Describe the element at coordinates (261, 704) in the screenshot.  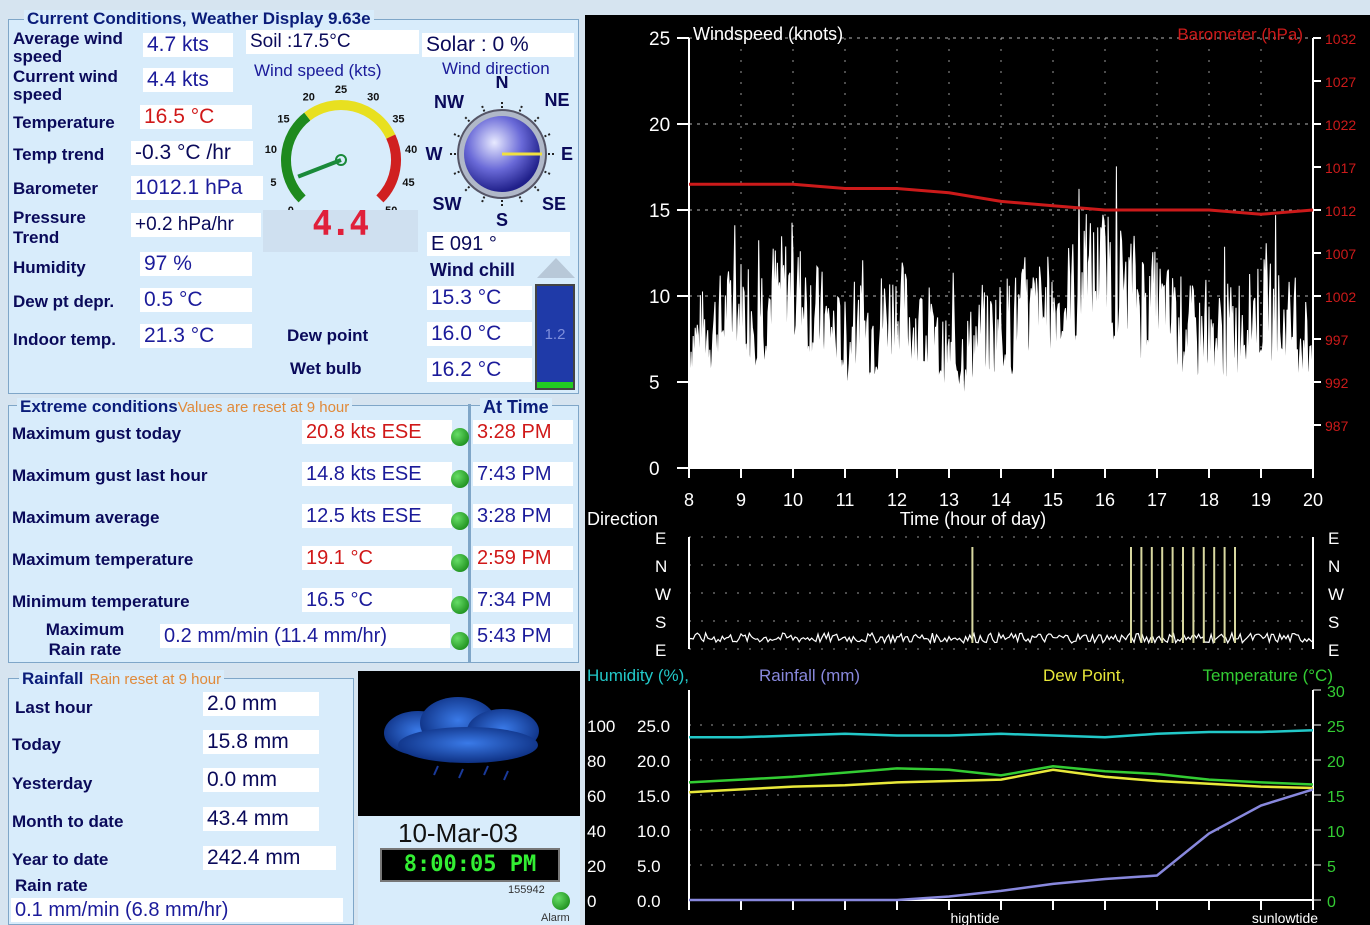
I see `rain-last-hour-value: 2.0 mm` at that location.